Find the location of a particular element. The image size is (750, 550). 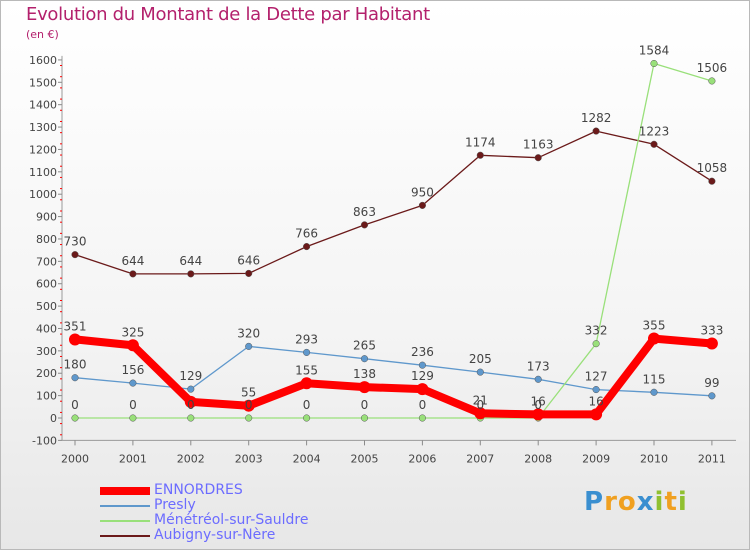

y-tick-label: 0 is located at coordinates (53, 418).